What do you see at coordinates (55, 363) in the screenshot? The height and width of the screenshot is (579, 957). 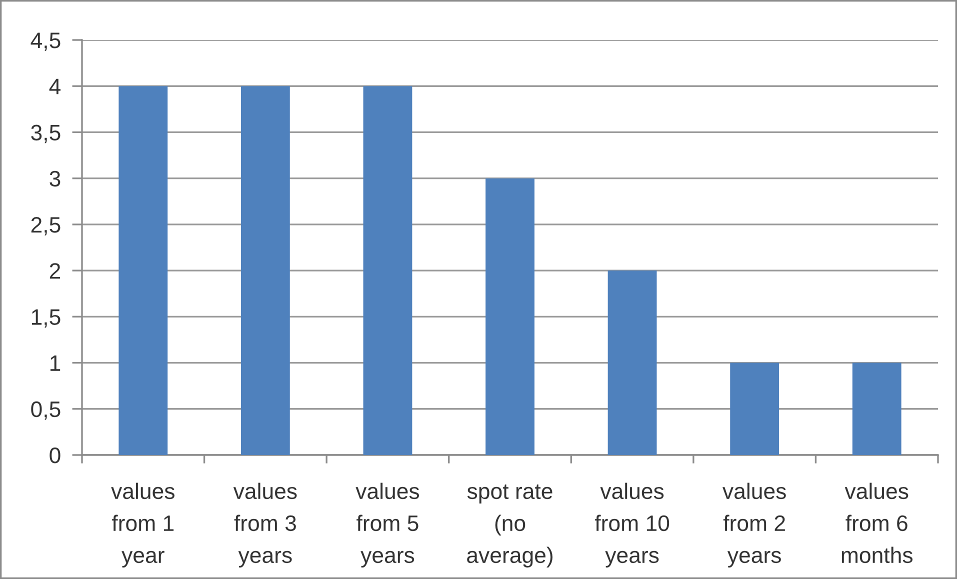 I see `y-tick-label: 1` at bounding box center [55, 363].